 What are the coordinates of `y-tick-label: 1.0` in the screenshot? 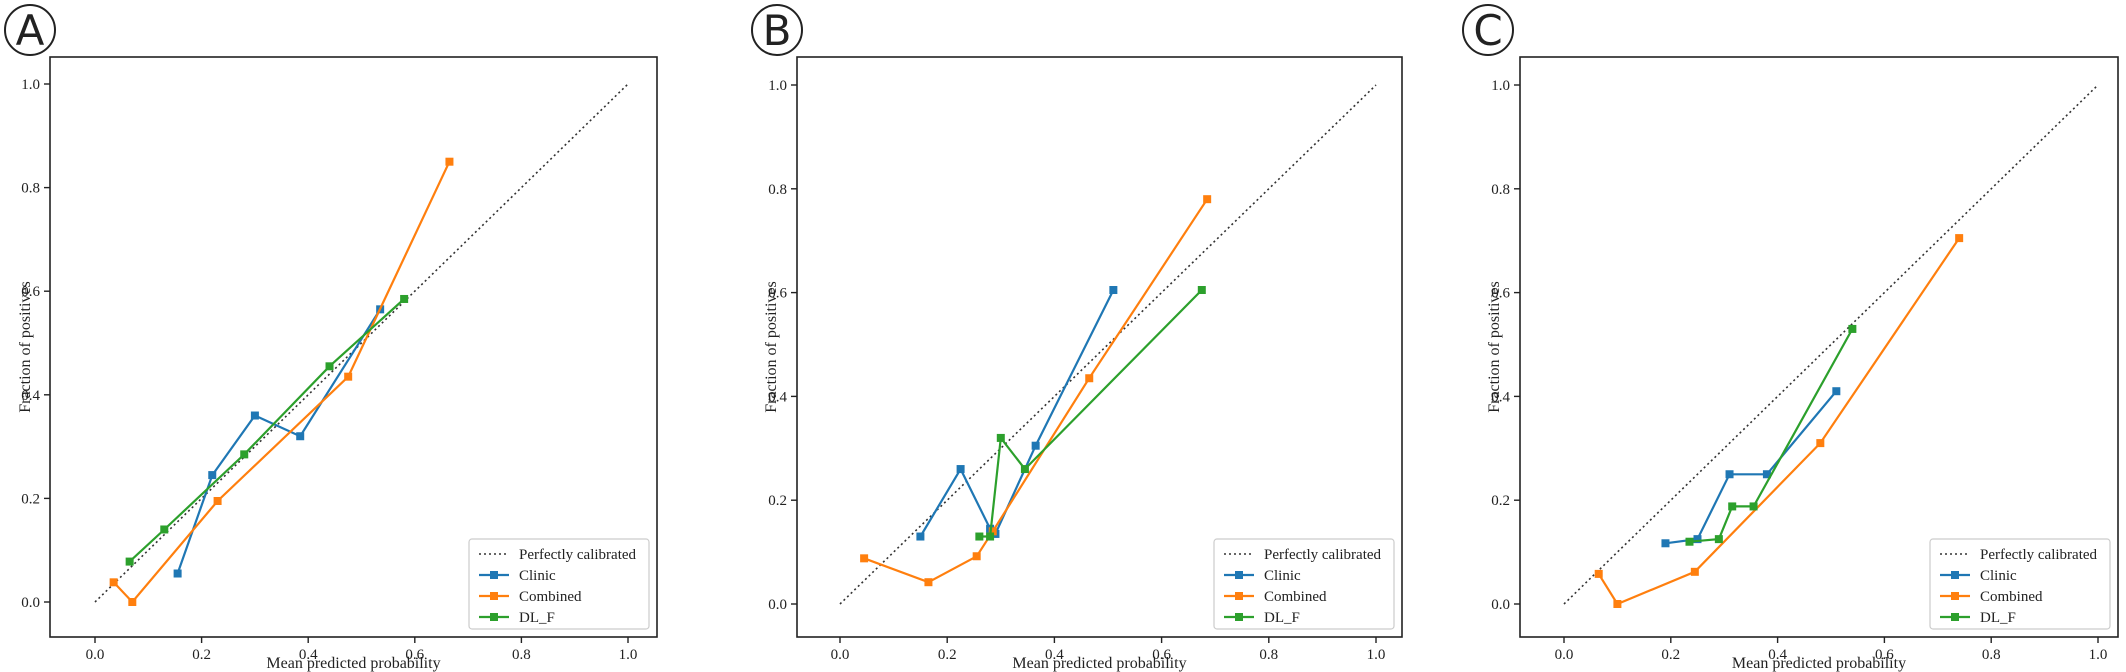 It's located at (1500, 86).